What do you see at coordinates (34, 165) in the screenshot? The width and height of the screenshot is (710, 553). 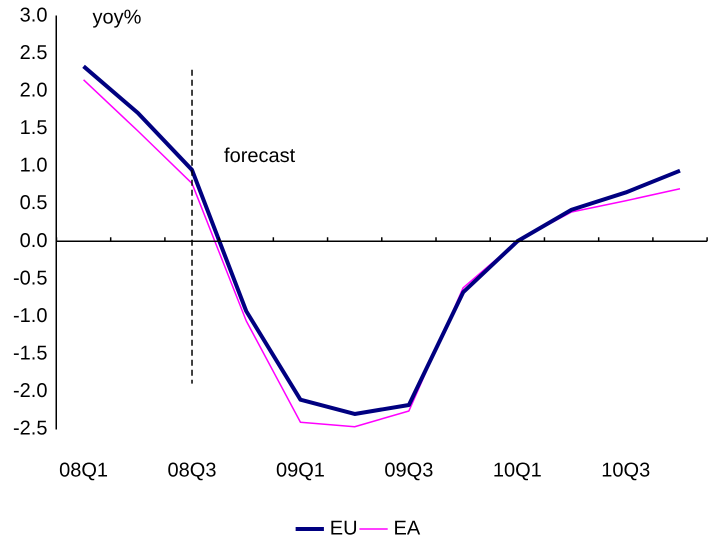 I see `y-tick-label: 1.0` at bounding box center [34, 165].